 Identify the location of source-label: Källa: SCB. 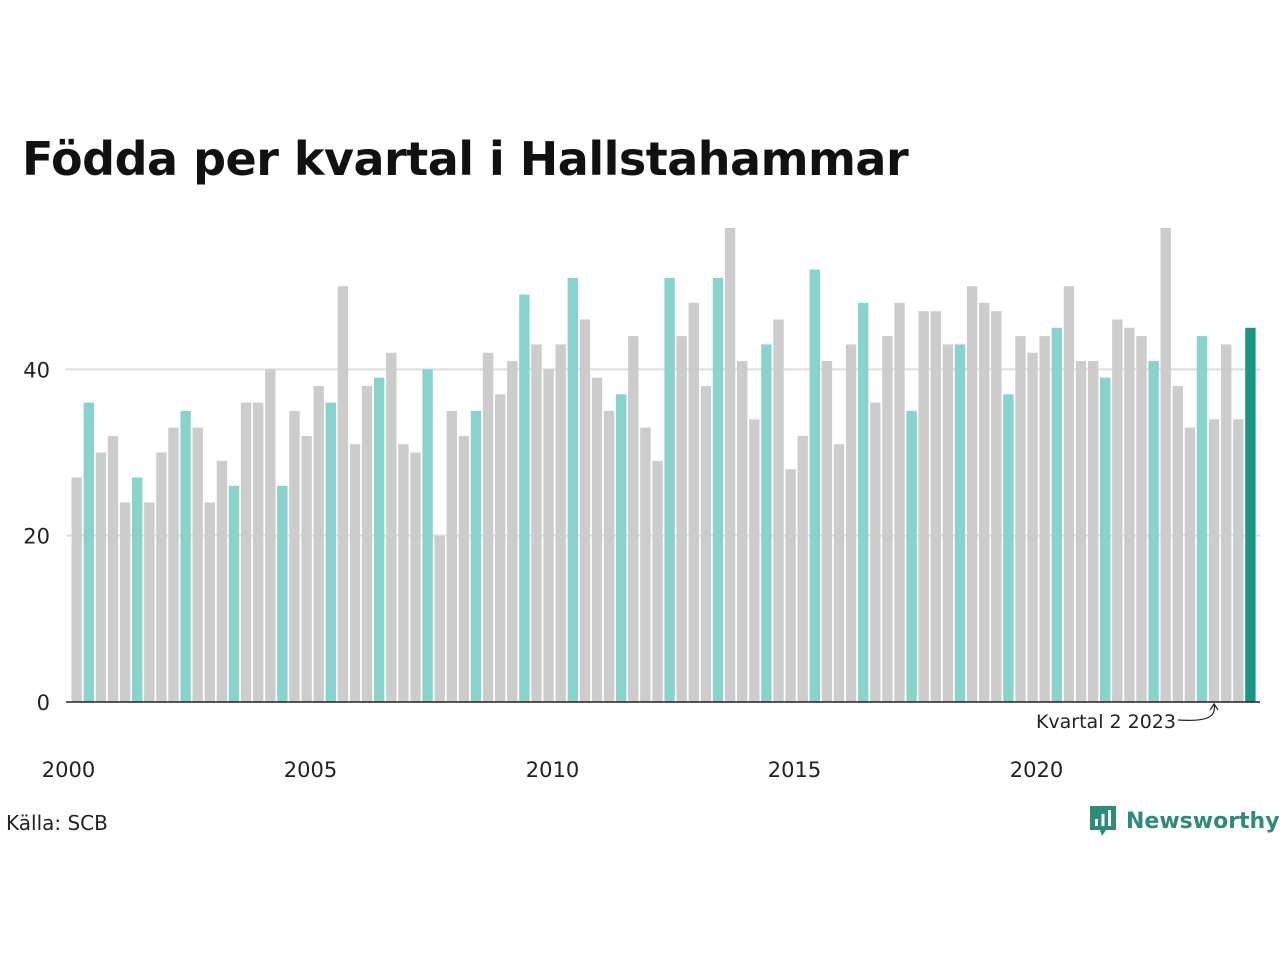
(57, 823).